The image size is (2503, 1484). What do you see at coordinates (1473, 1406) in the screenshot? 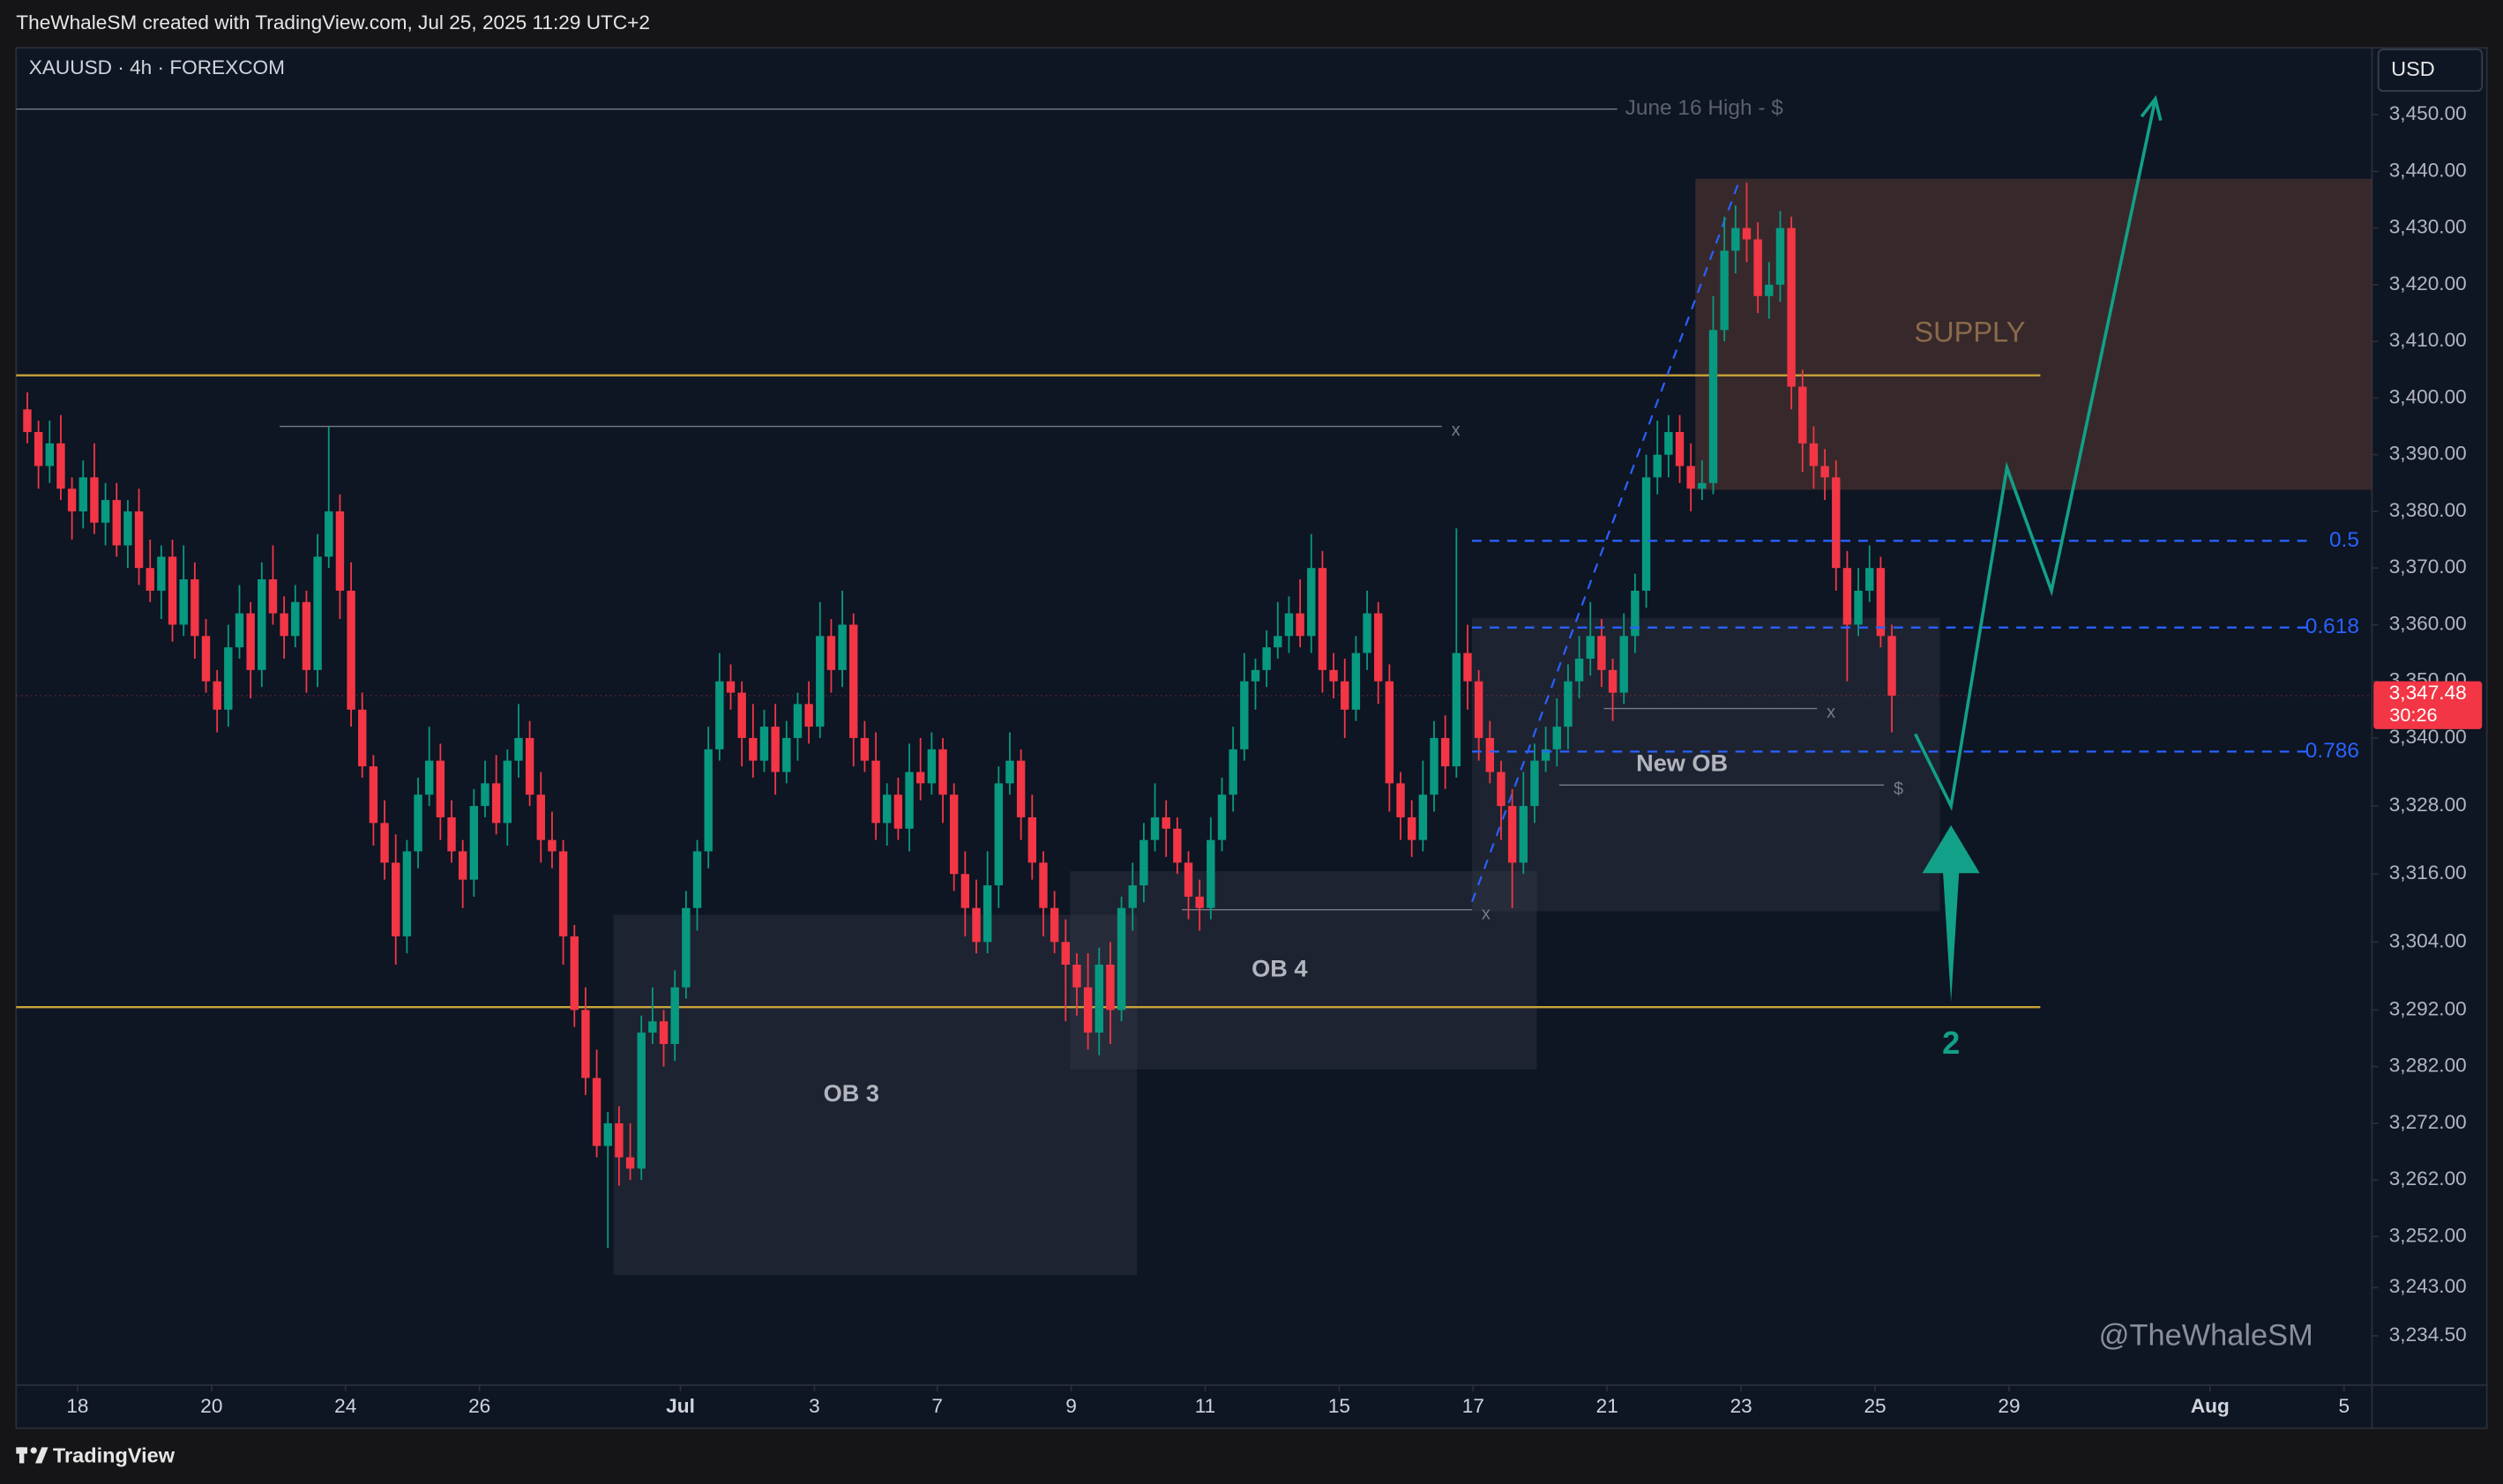
I see `x-tick-label: 17` at bounding box center [1473, 1406].